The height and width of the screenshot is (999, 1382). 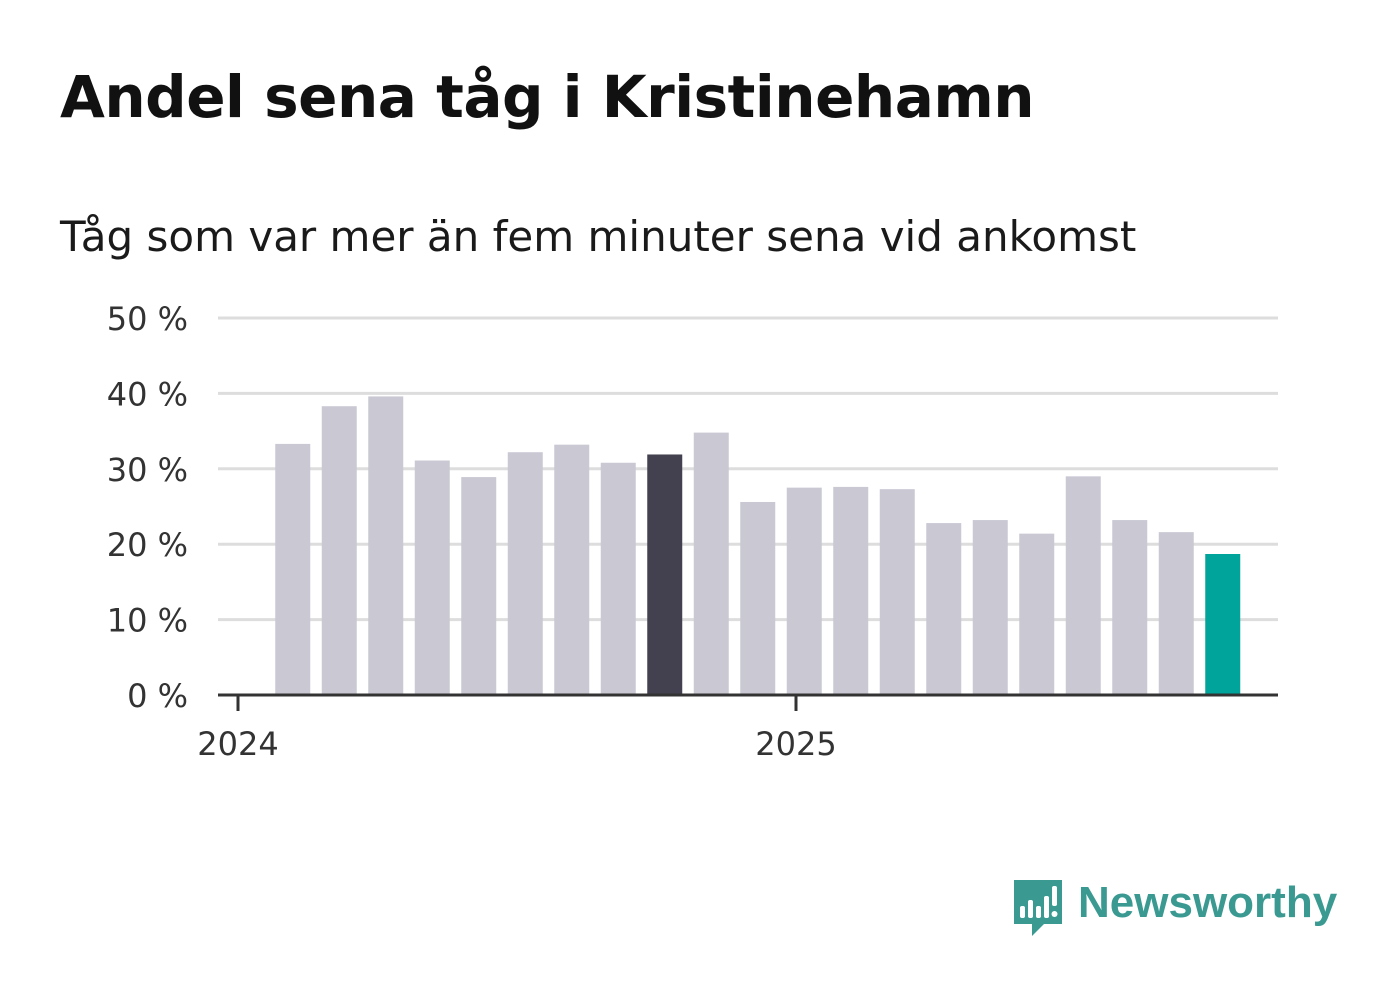 I want to click on y-tick-label: 10 %, so click(x=147, y=621).